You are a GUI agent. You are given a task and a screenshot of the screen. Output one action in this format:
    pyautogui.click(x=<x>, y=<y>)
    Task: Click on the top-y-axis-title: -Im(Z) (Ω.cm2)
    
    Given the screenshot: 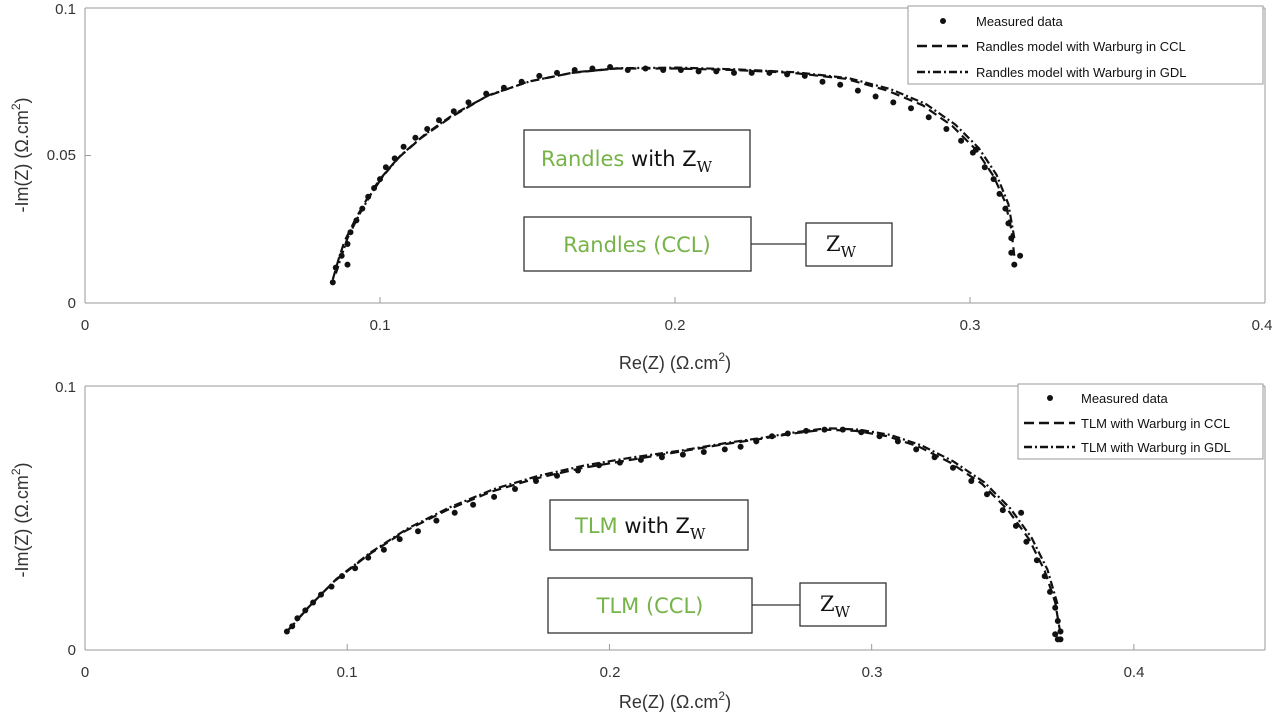 What is the action you would take?
    pyautogui.click(x=20, y=154)
    